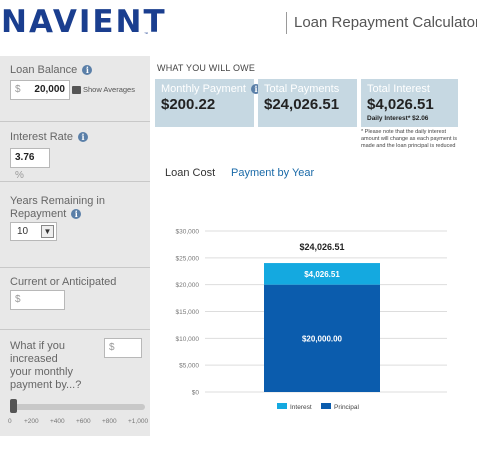 This screenshot has height=451, width=477. What do you see at coordinates (188, 285) in the screenshot?
I see `y-tick-label: $20,000` at bounding box center [188, 285].